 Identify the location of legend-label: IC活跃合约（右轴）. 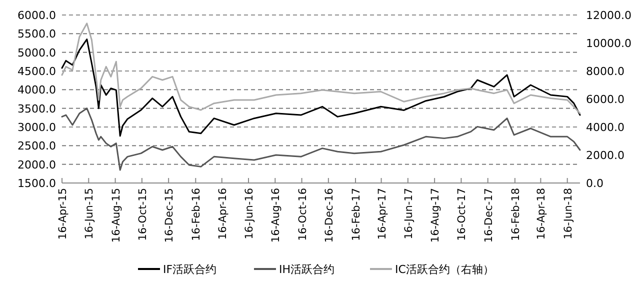
(444, 269).